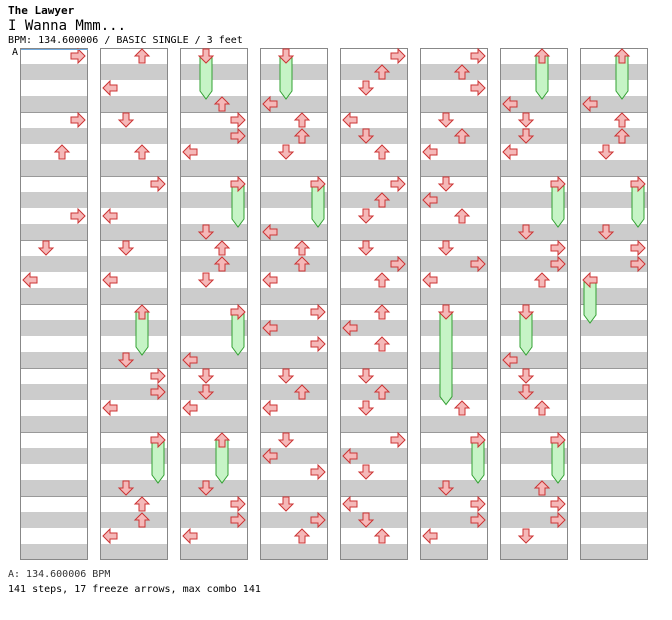  I want to click on footer-bpm: A: 134.600006 BPM, so click(59, 574).